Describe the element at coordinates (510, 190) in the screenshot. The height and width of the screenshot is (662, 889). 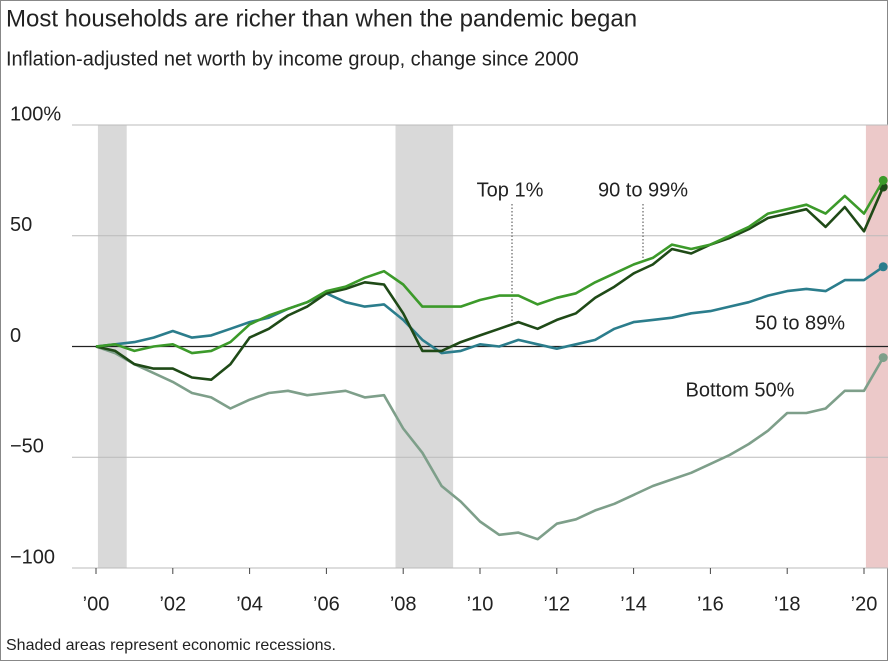
I see `series-label: Top 1%` at that location.